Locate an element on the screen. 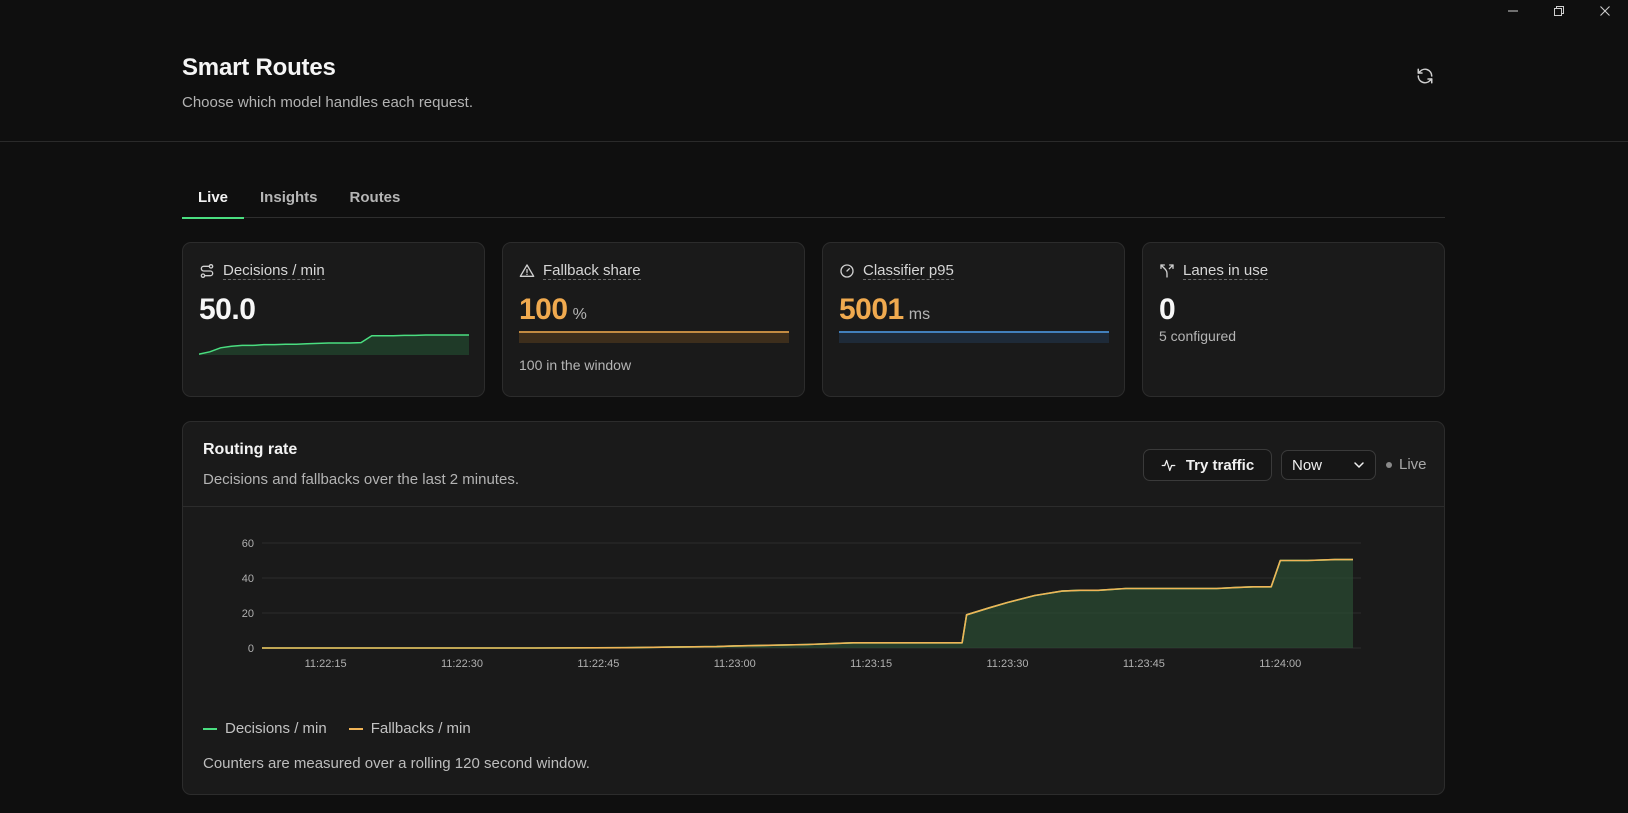 This screenshot has width=1628, height=813. classifier-value: 5001 is located at coordinates (871, 309).